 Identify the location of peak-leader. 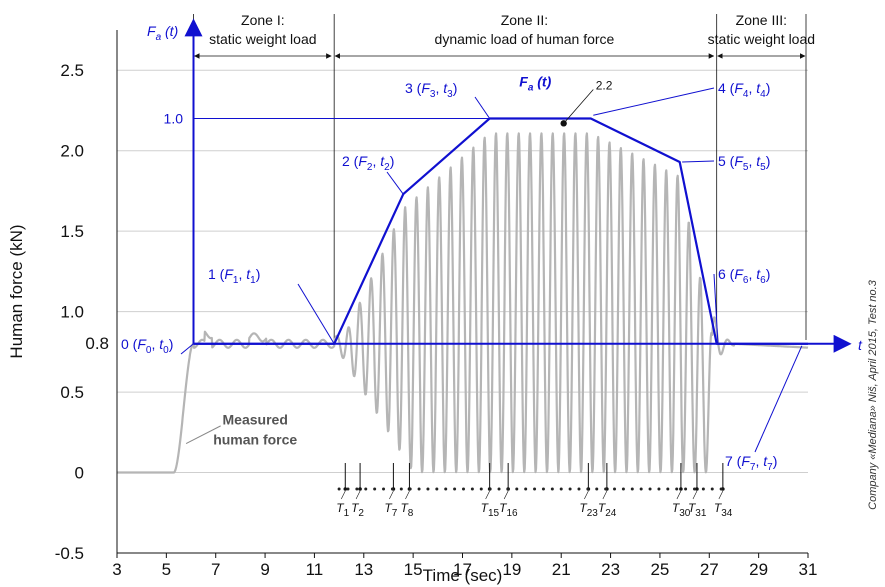
(578, 106).